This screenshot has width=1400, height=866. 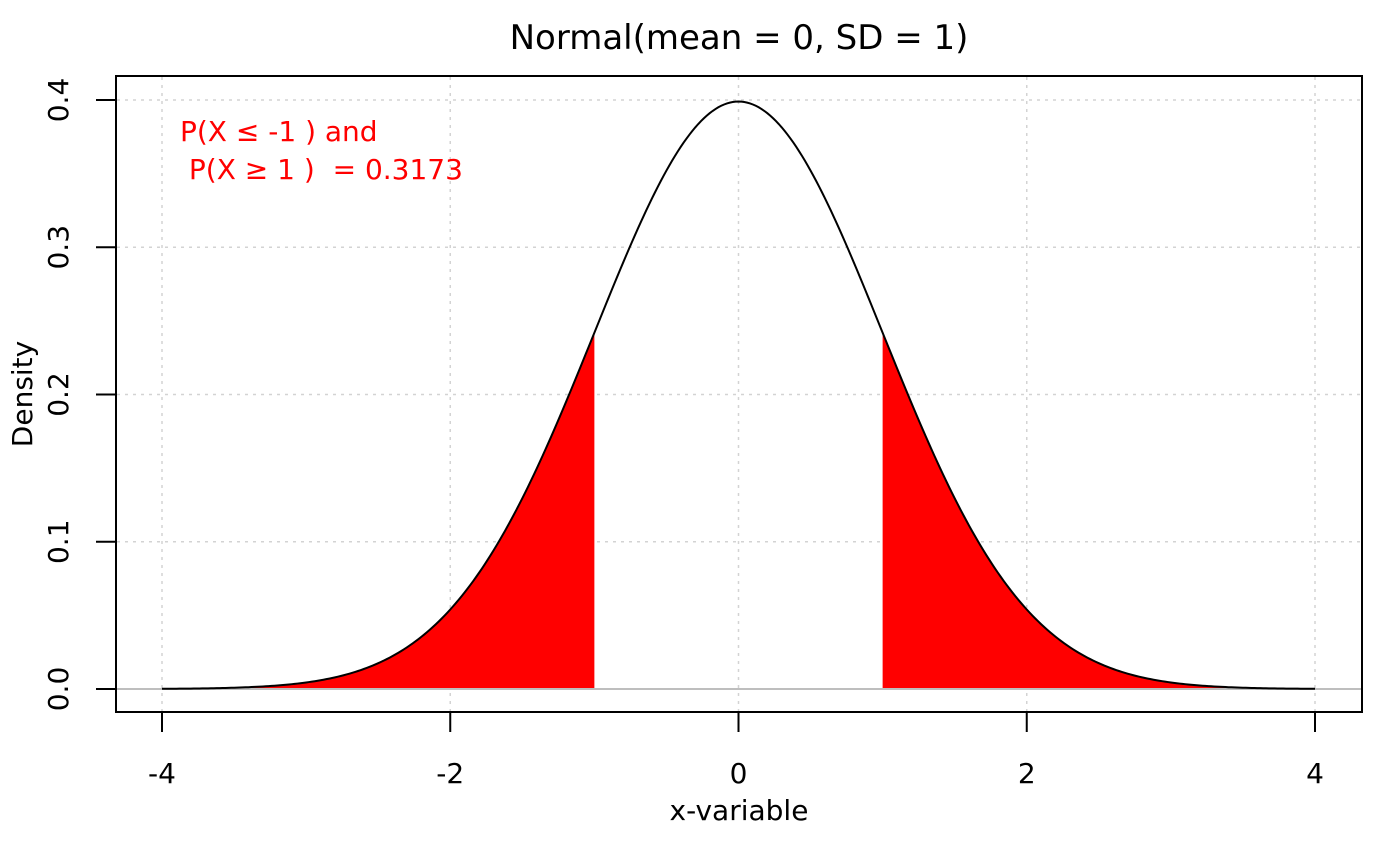 What do you see at coordinates (1027, 773) in the screenshot?
I see `x-tick-label-3: 2` at bounding box center [1027, 773].